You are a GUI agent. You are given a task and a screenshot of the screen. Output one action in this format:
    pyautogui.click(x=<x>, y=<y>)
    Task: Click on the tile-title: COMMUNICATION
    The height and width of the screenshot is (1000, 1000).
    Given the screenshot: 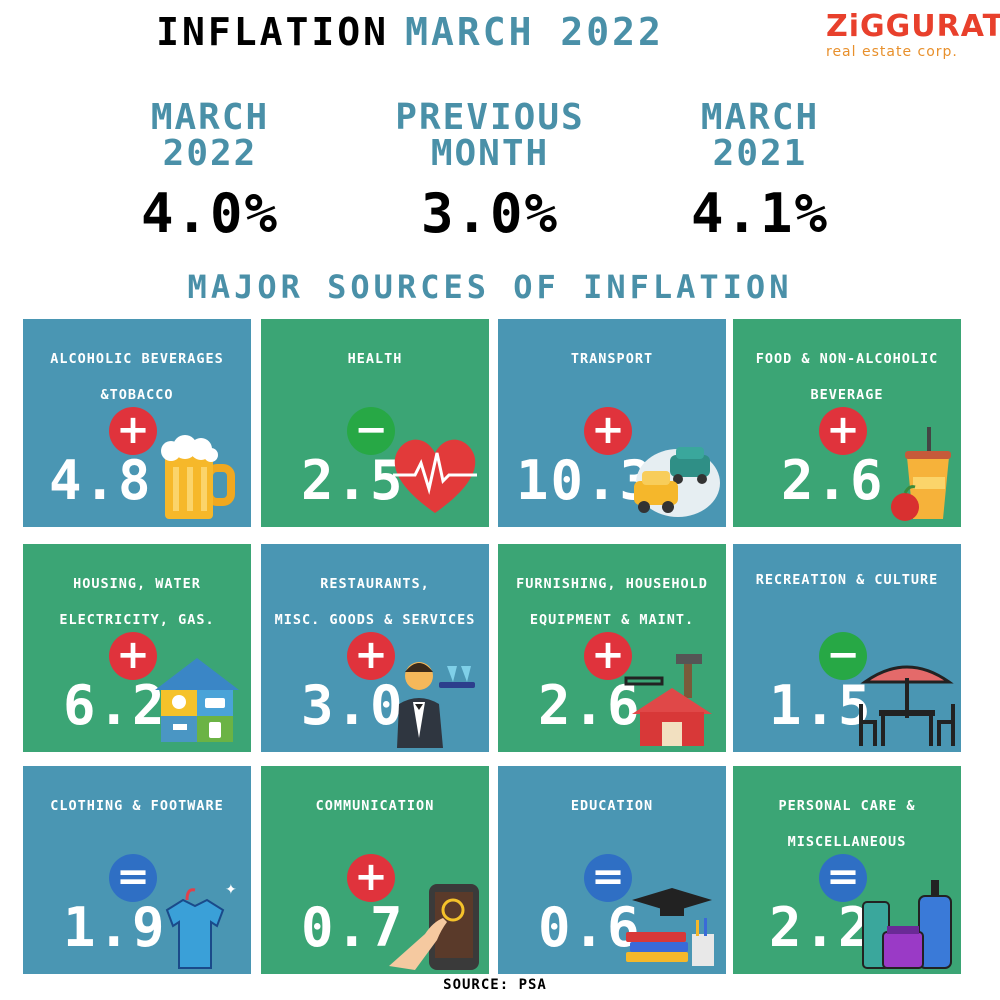 What is the action you would take?
    pyautogui.click(x=375, y=806)
    